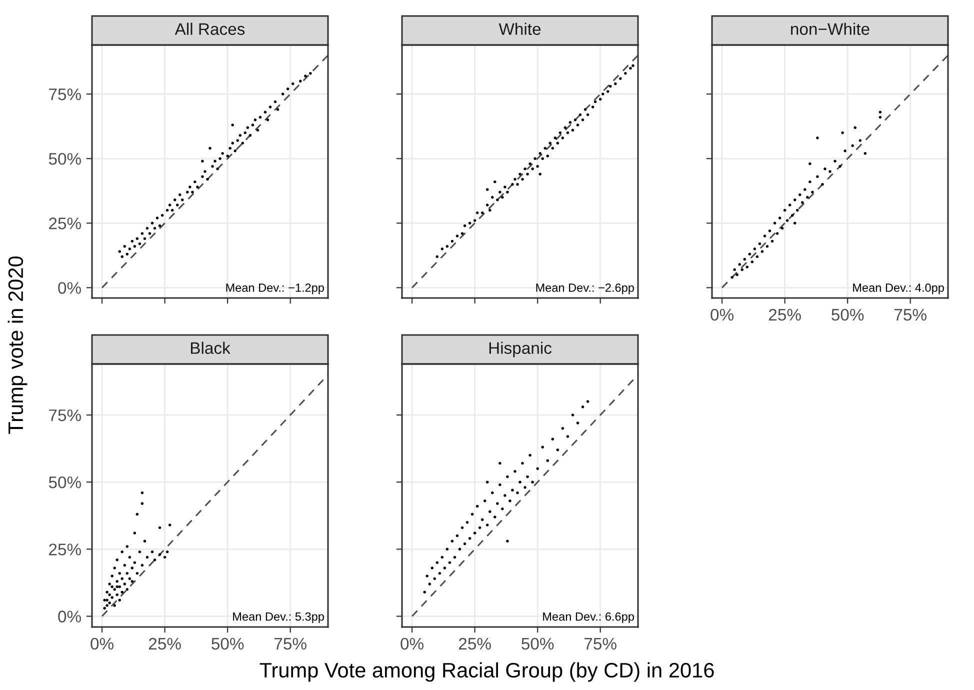 Image resolution: width=974 pixels, height=690 pixels. What do you see at coordinates (209, 28) in the screenshot?
I see `chart-title: All Races` at bounding box center [209, 28].